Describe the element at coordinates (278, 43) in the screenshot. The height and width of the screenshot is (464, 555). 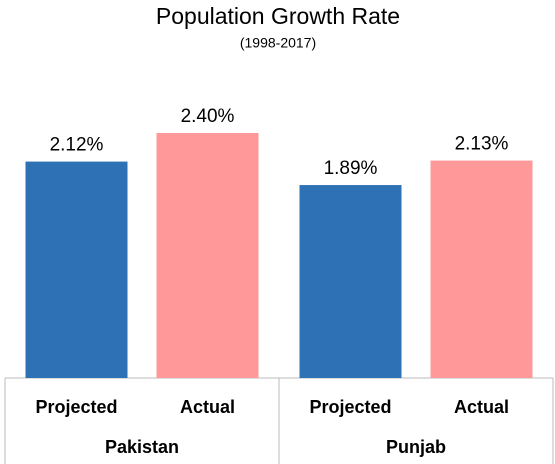
I see `chart-subtitle: (1998-2017)` at that location.